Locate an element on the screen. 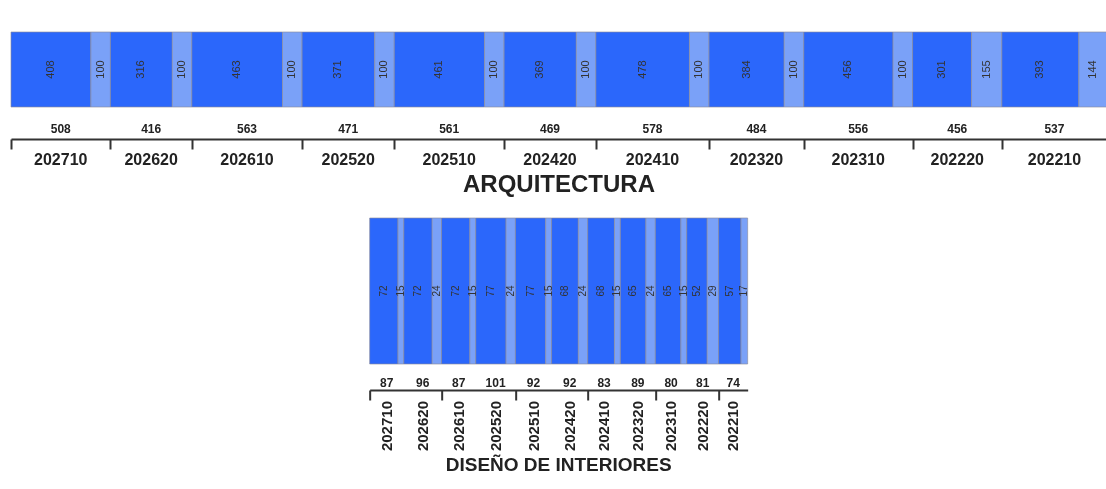  text: 563 is located at coordinates (247, 129).